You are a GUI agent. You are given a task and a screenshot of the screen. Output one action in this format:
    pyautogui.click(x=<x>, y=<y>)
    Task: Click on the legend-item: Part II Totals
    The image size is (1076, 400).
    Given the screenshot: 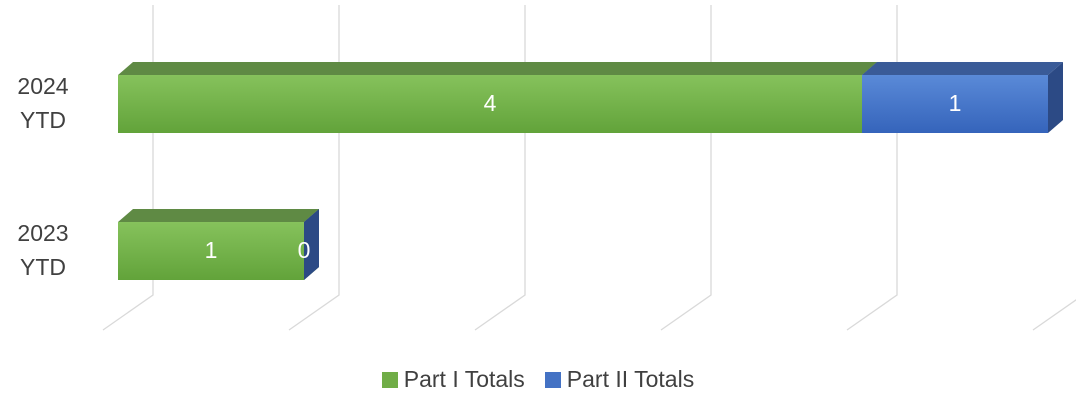 What is the action you would take?
    pyautogui.click(x=619, y=379)
    